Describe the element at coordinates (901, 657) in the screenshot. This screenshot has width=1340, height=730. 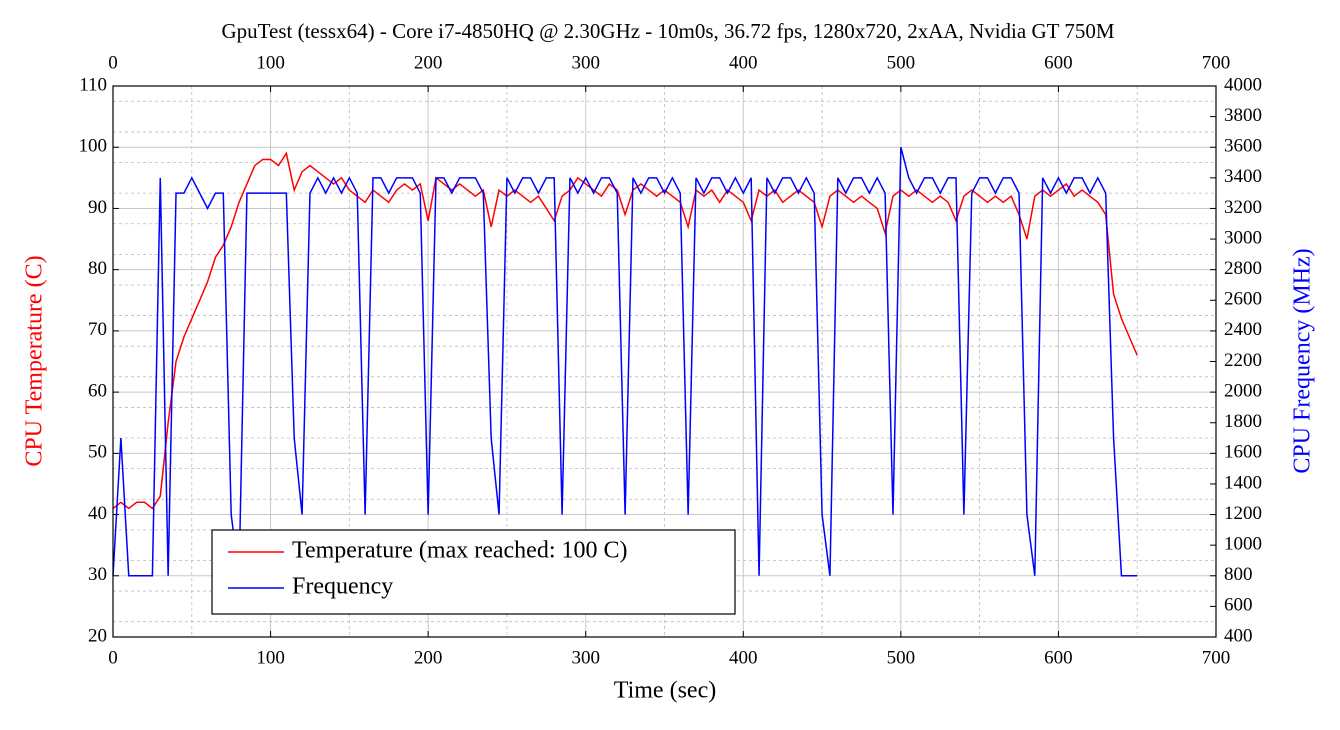
I see `x-tick-label: 500` at that location.